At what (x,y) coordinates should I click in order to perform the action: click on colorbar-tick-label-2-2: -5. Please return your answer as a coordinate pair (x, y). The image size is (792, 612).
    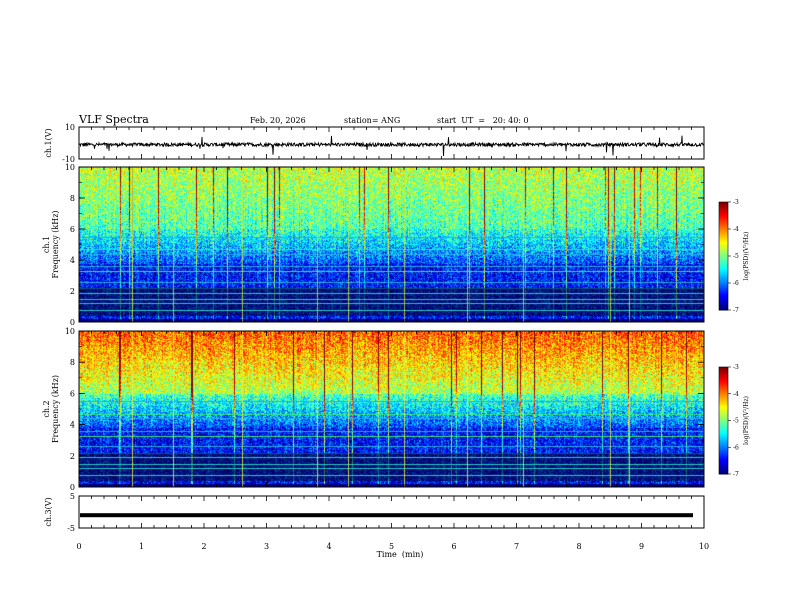
    Looking at the image, I should click on (736, 421).